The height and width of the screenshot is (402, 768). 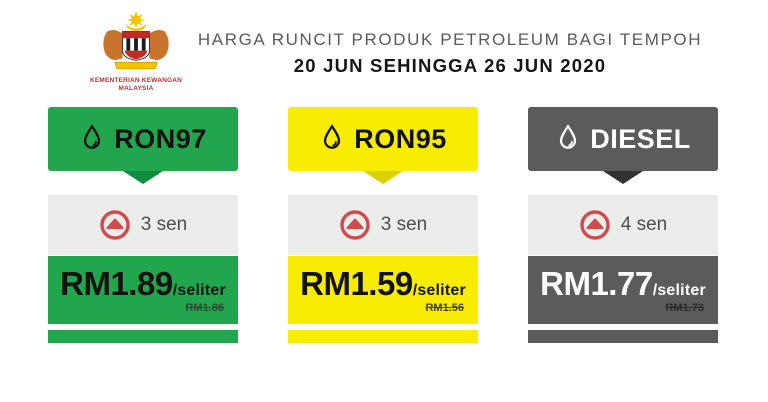 I want to click on fuel-card-diesel: DIESEL 4 sen RM1.77/seliter RM1.73, so click(x=623, y=225).